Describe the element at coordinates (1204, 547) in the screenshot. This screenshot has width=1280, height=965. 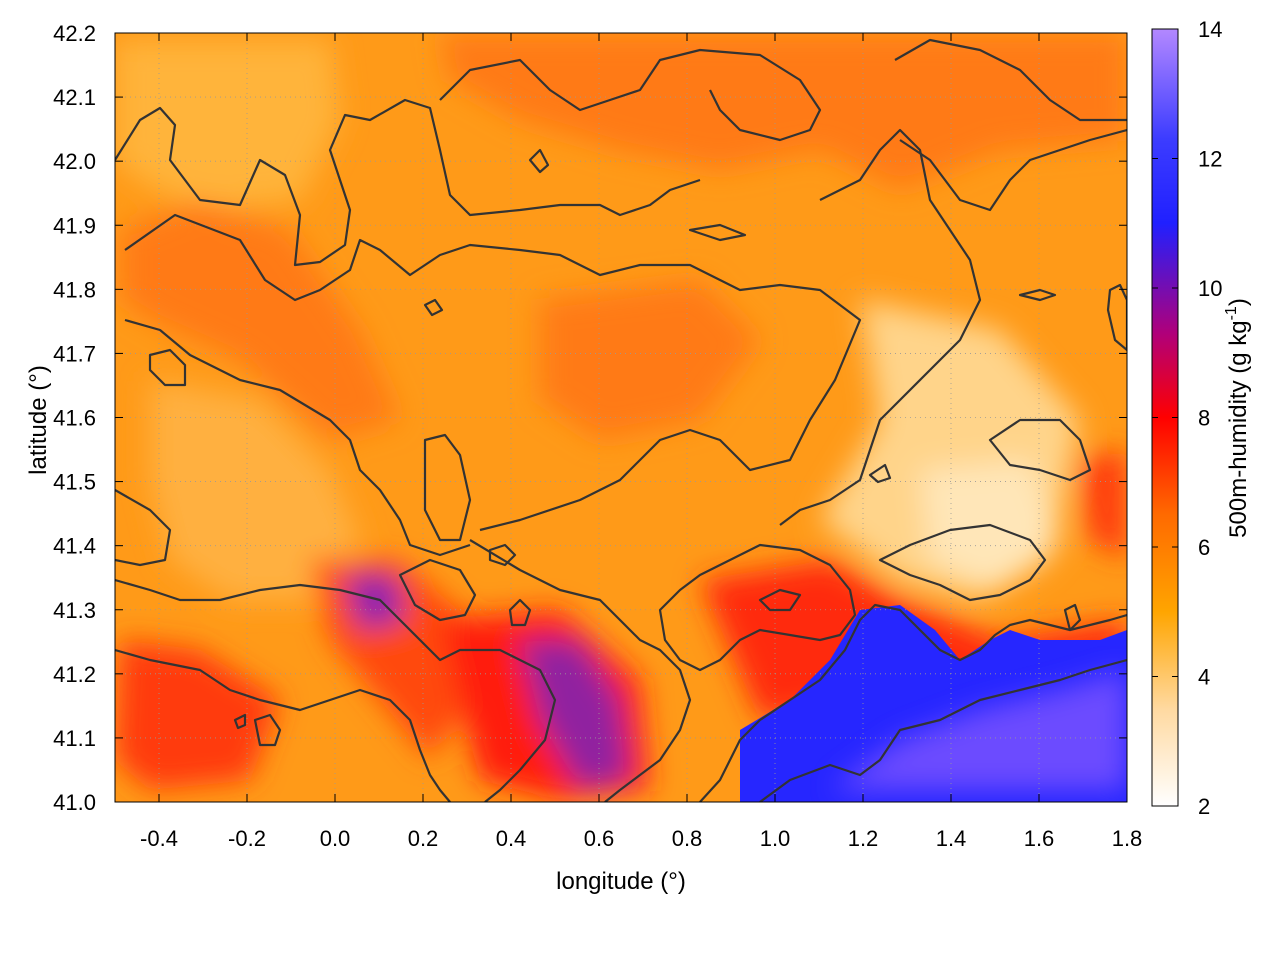
I see `colorbar-tick-label: 6` at that location.